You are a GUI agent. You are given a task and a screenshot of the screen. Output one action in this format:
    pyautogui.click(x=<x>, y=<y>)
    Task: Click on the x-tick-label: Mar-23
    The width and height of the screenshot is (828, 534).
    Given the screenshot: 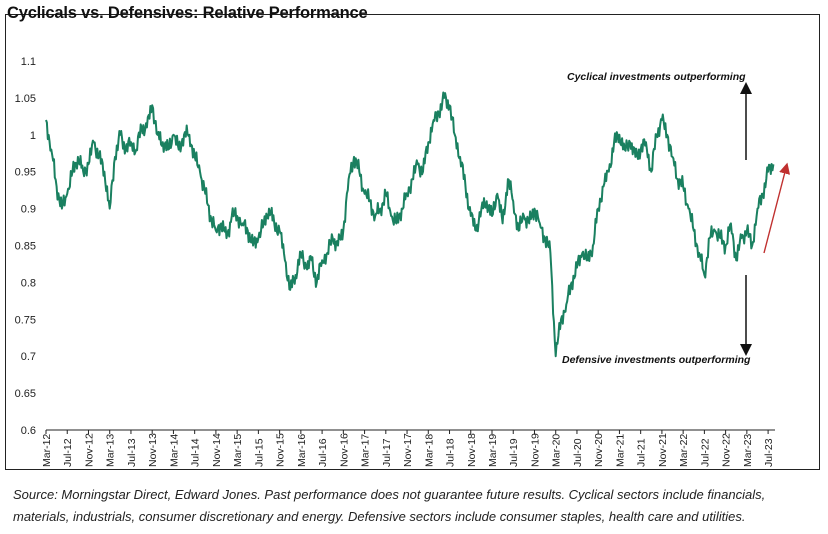 What is the action you would take?
    pyautogui.click(x=748, y=450)
    